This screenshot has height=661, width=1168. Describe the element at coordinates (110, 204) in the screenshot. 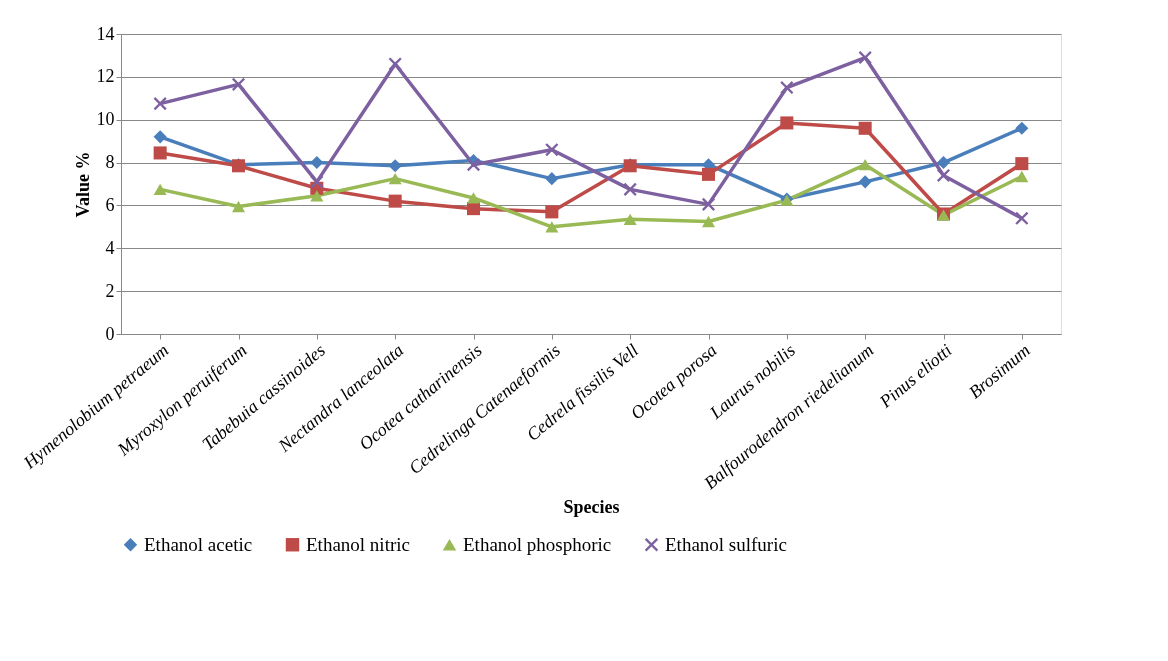

I see `y-tick-label: 6` at that location.